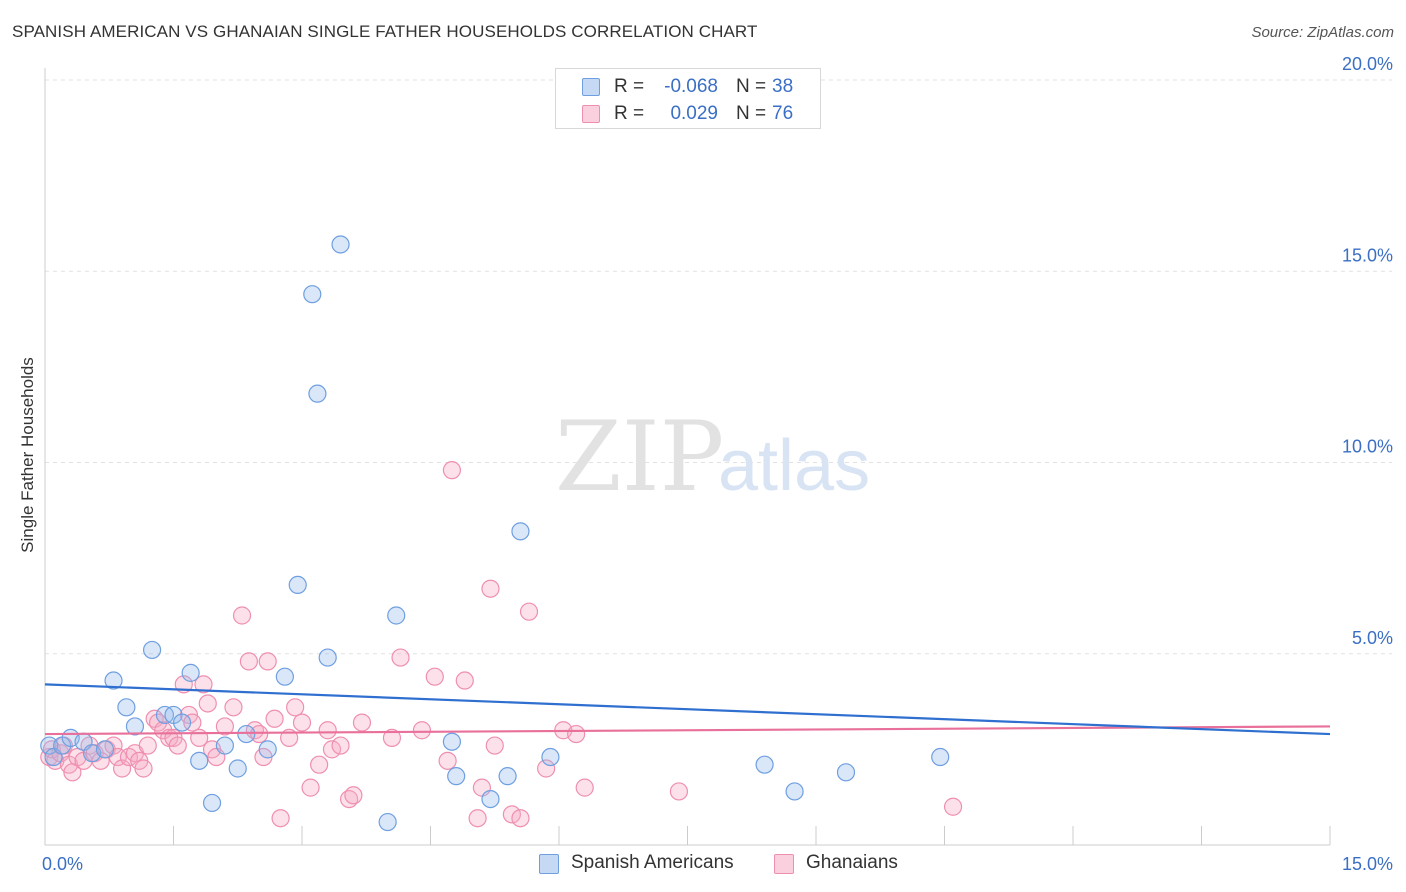 The height and width of the screenshot is (892, 1406). Describe the element at coordinates (694, 113) in the screenshot. I see `legend-r-value: 0.029` at that location.